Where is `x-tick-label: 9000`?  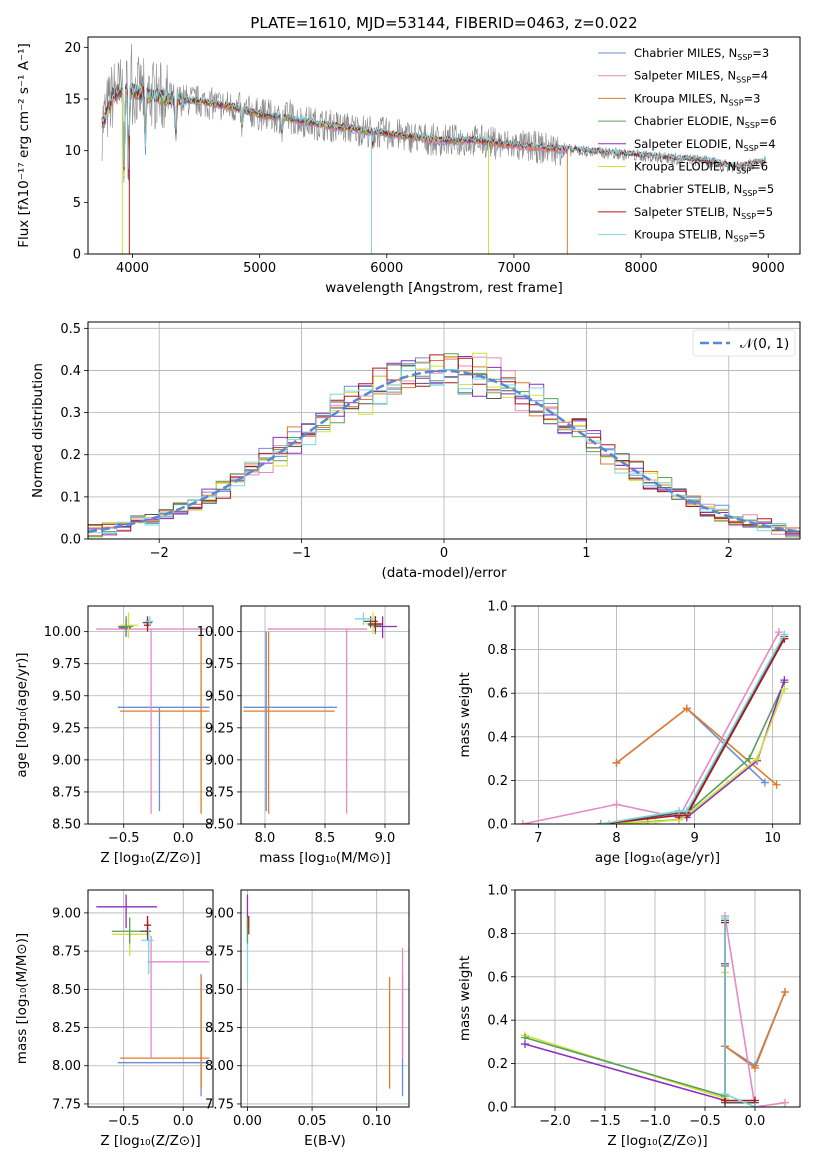
x-tick-label: 9000 is located at coordinates (768, 268).